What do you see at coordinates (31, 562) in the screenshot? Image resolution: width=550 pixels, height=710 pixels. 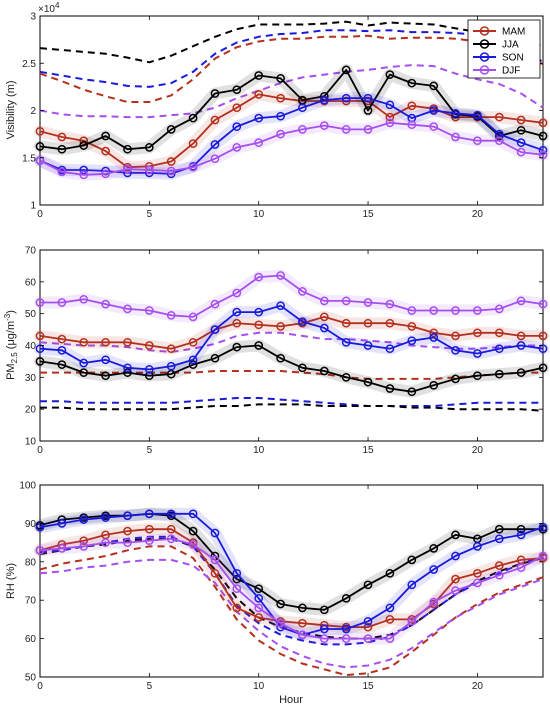 I see `rh-y-tick-label: 80` at bounding box center [31, 562].